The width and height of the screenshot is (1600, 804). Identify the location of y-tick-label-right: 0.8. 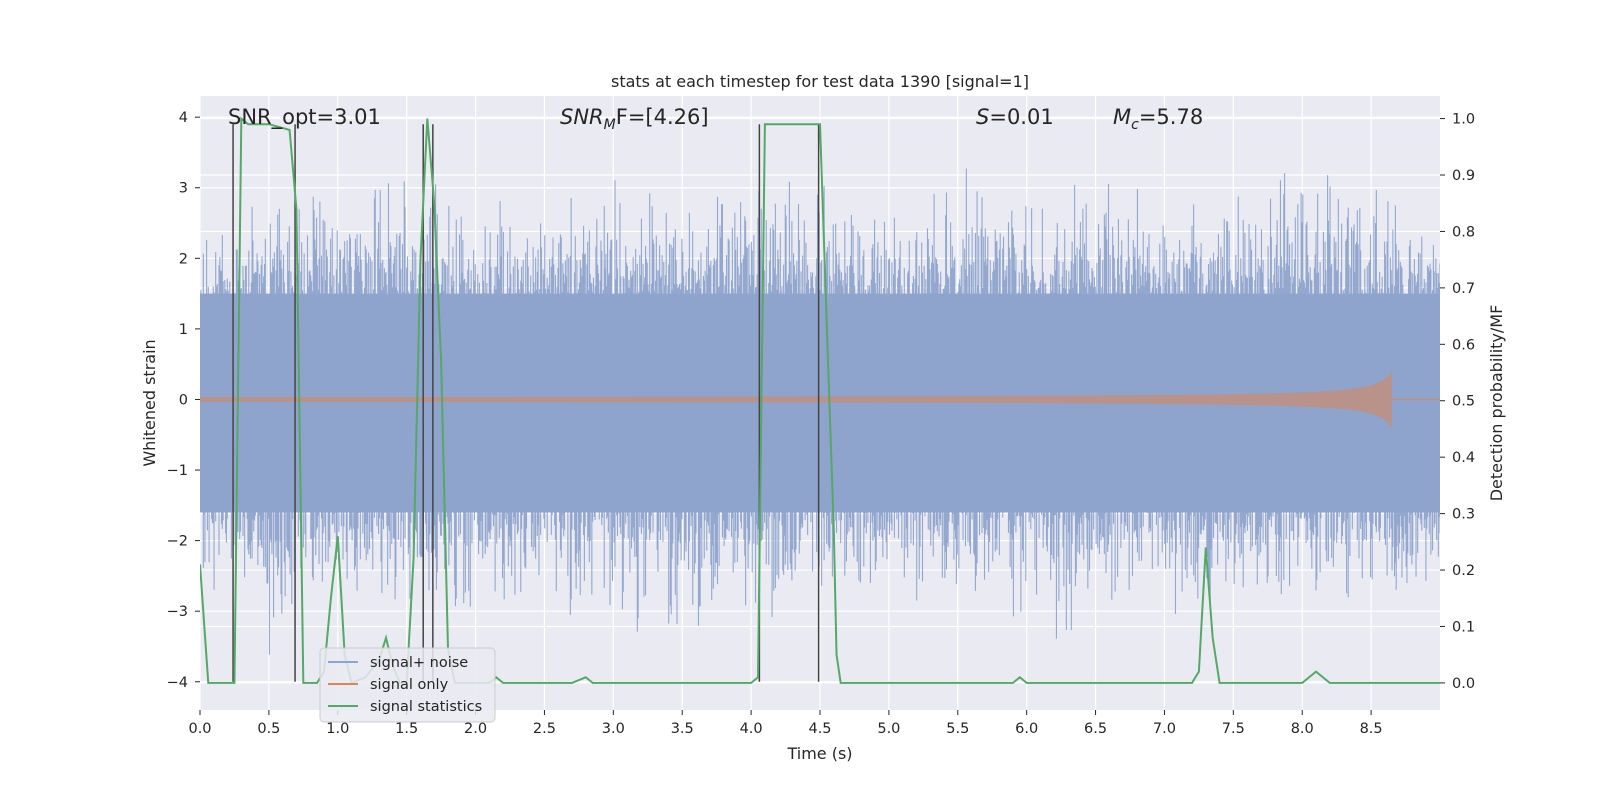
(1463, 232).